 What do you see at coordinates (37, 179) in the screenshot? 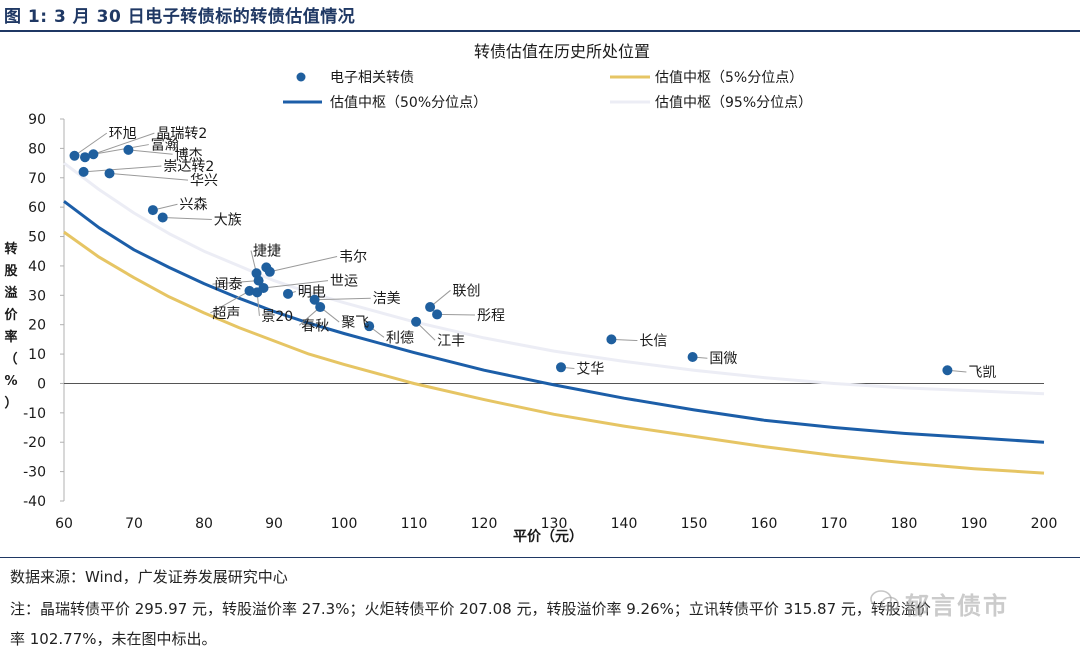
I see `y-tick-label: 70` at bounding box center [37, 179].